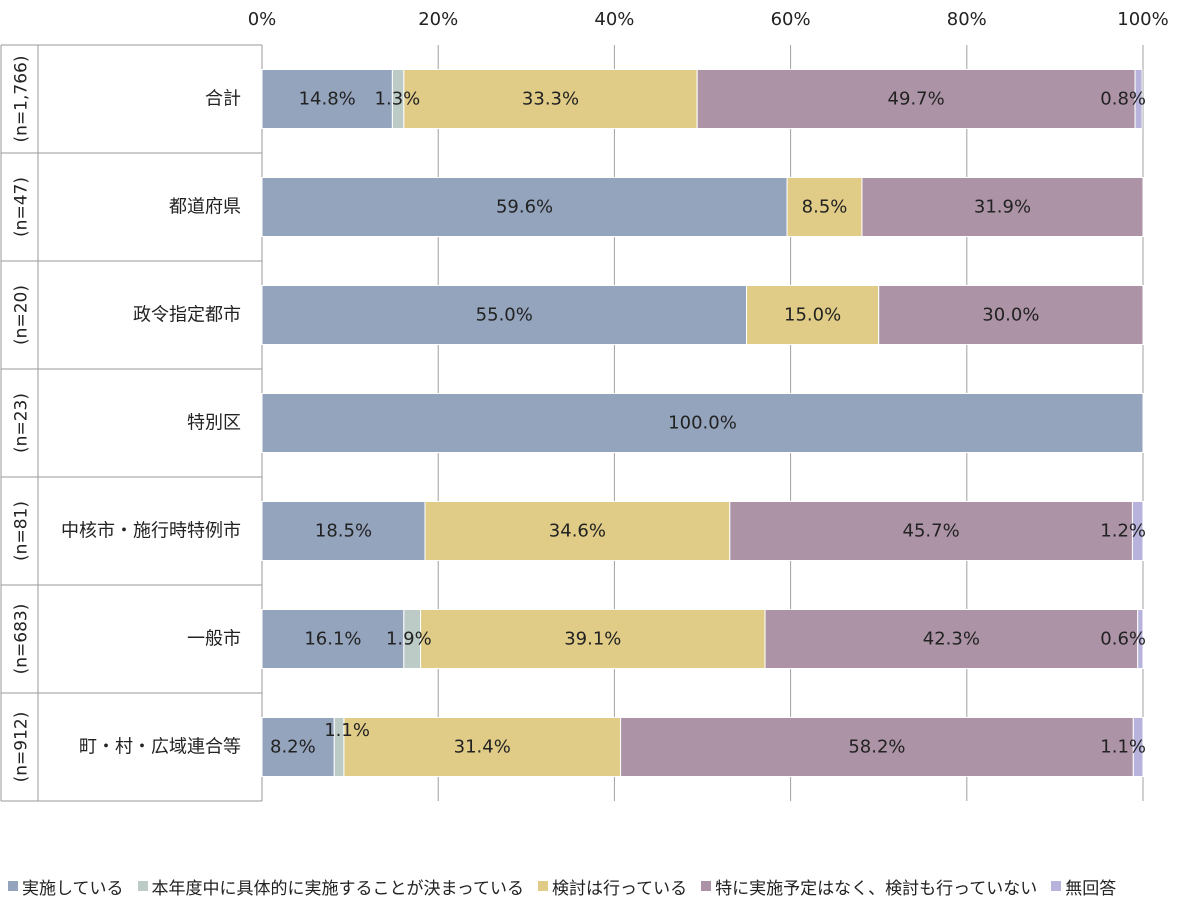 The image size is (1200, 917). Describe the element at coordinates (876, 888) in the screenshot. I see `legend-label: 特に実施予定はなく、検討も行っていない` at that location.